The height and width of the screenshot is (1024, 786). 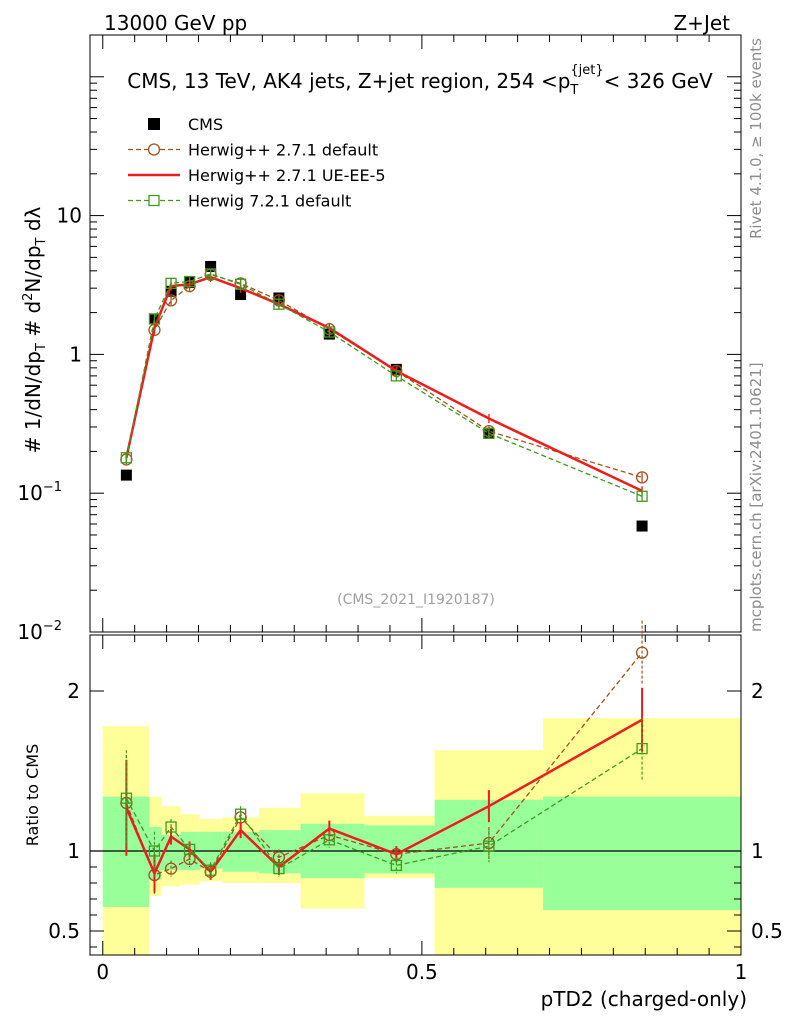 I want to click on side-text-bottom: mcplots.cern.ch [arXiv:2401.10621], so click(x=756, y=497).